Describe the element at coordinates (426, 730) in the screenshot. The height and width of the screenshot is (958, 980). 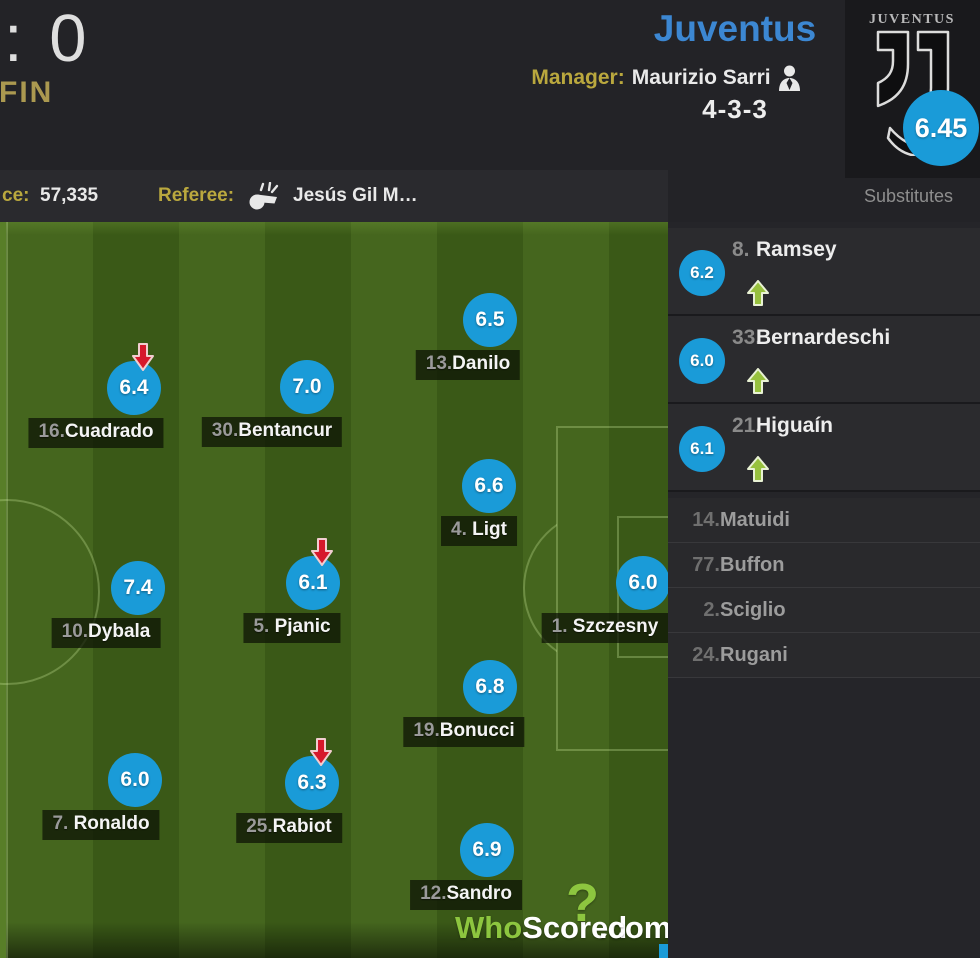
I see `player-shirt-number: 19.` at that location.